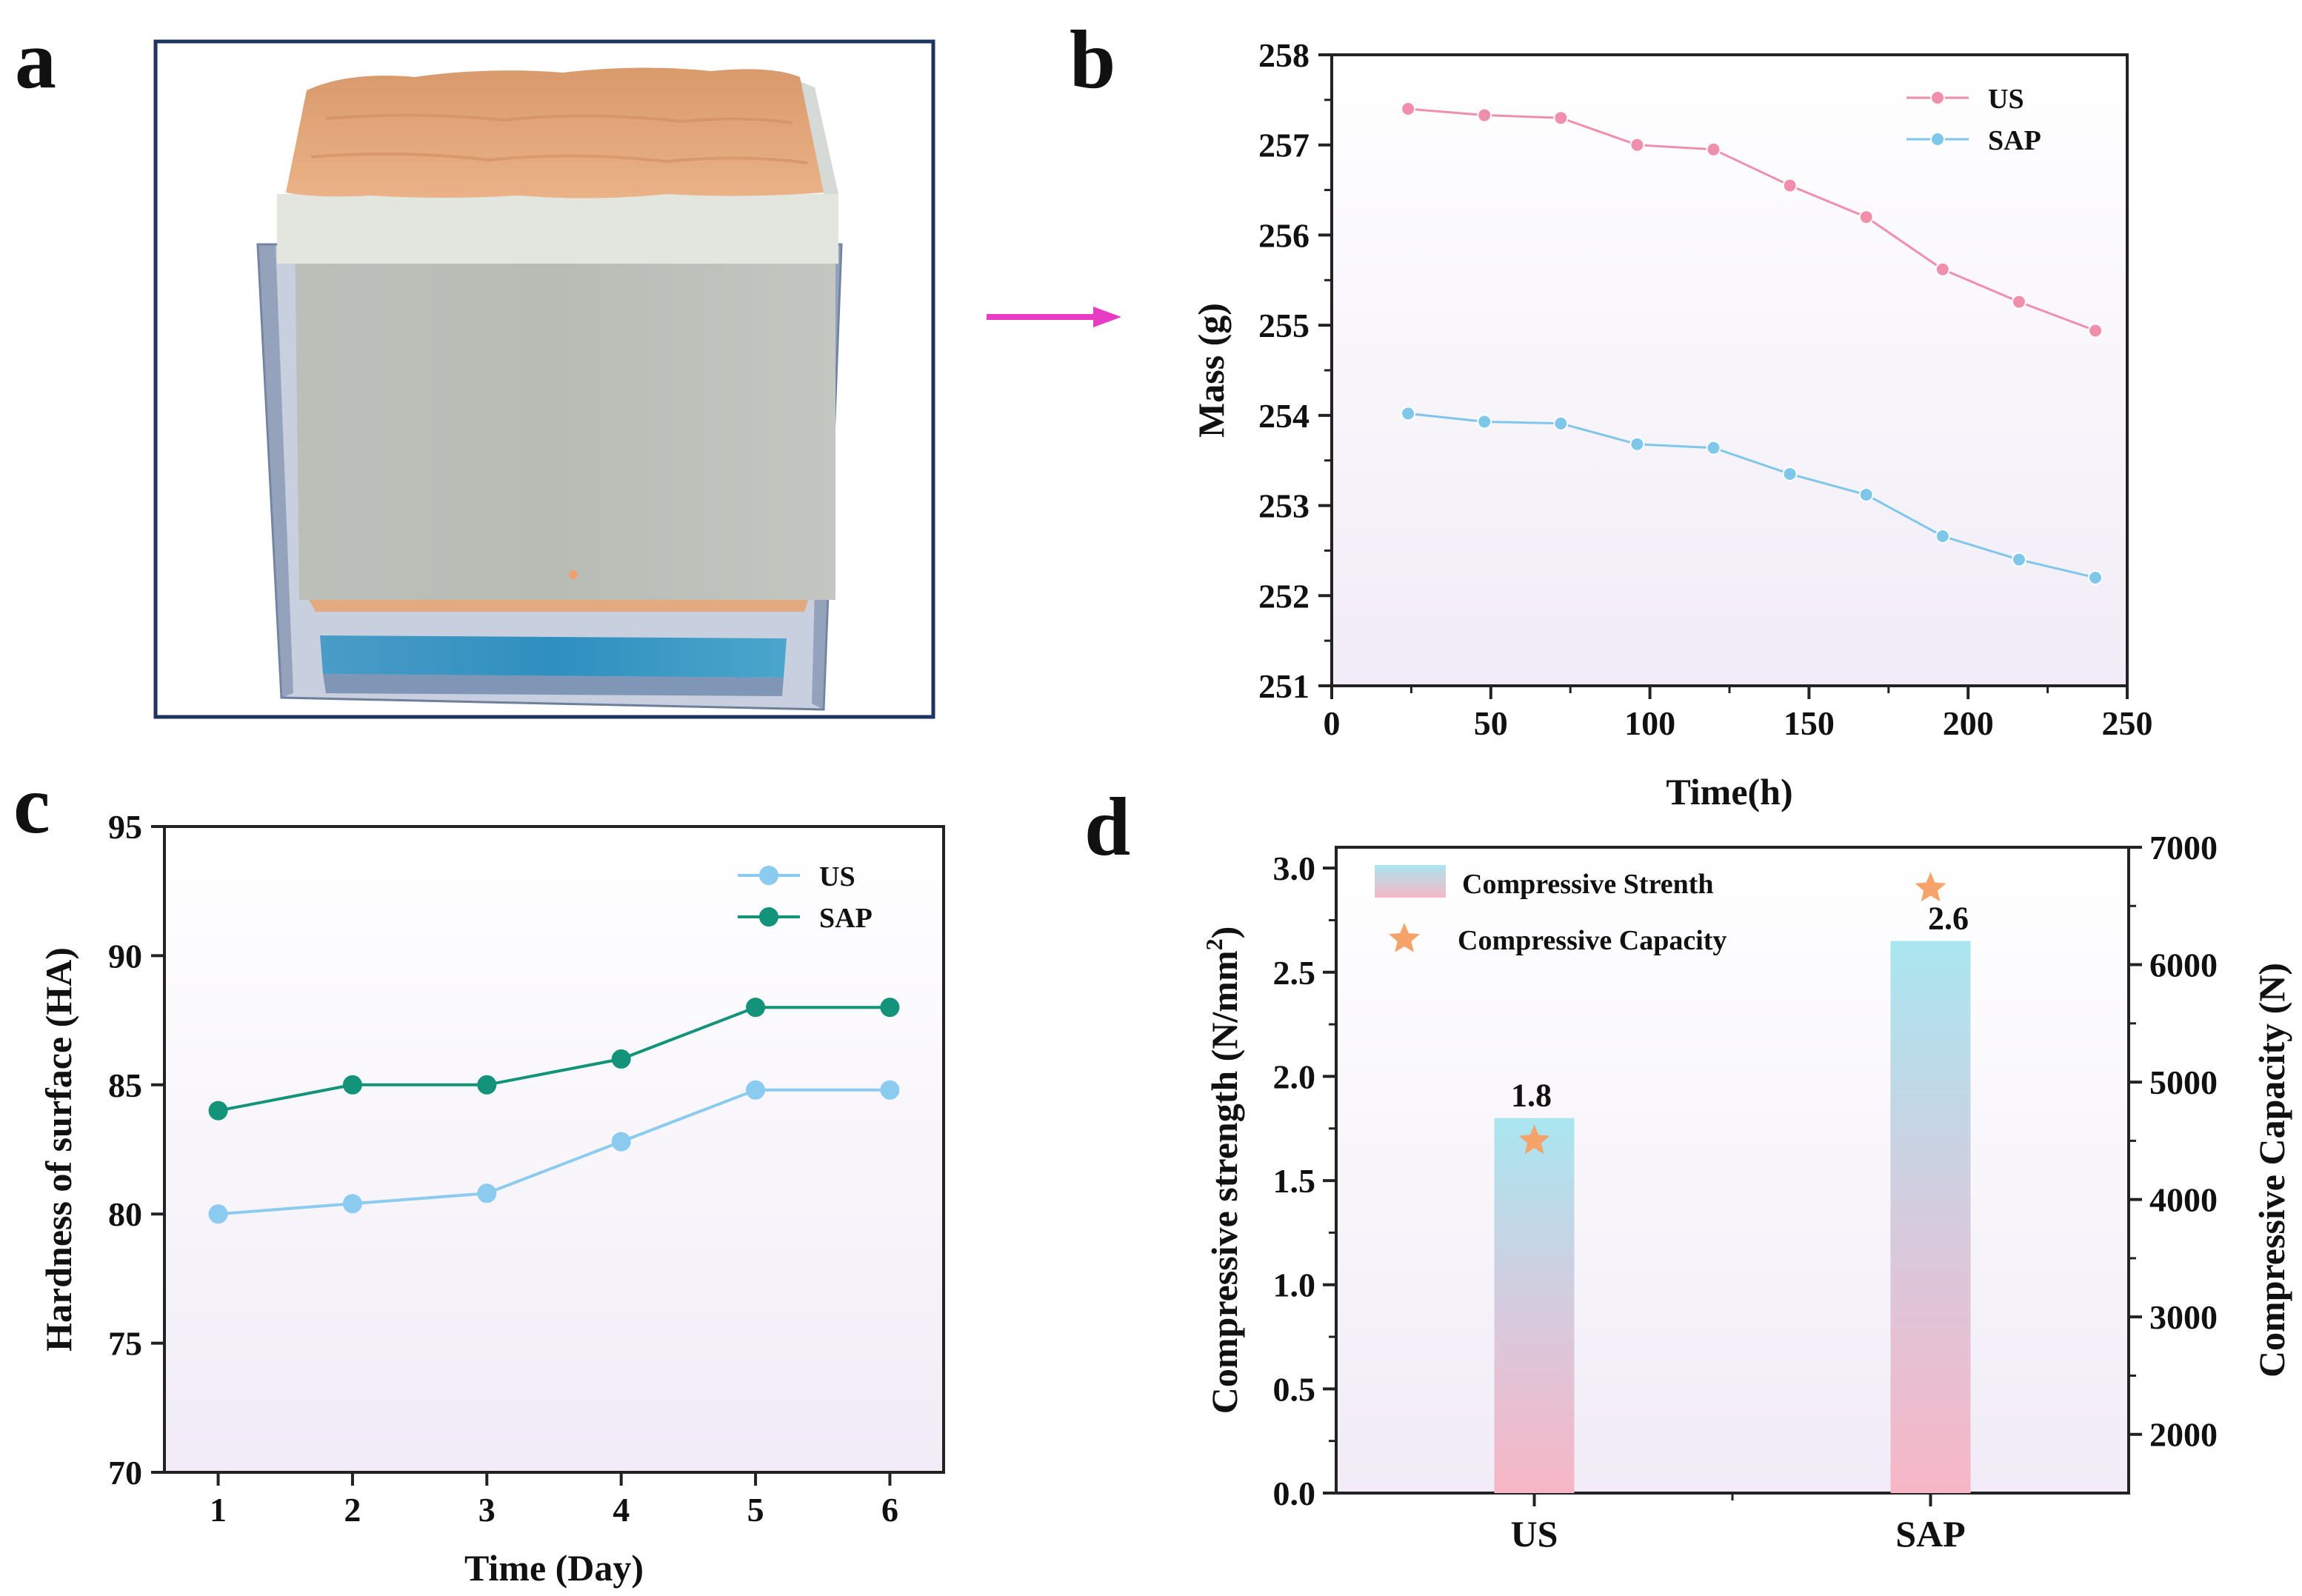 This screenshot has width=2302, height=1596. I want to click on b-legend-us-label: US, so click(2006, 99).